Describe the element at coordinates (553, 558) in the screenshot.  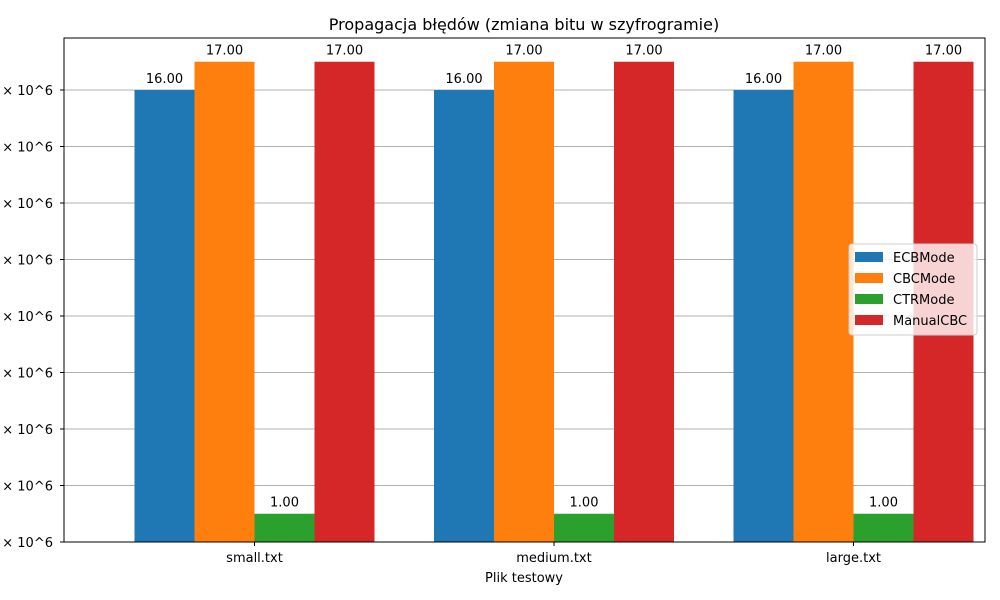
I see `x-tick-label: medium.txt` at that location.